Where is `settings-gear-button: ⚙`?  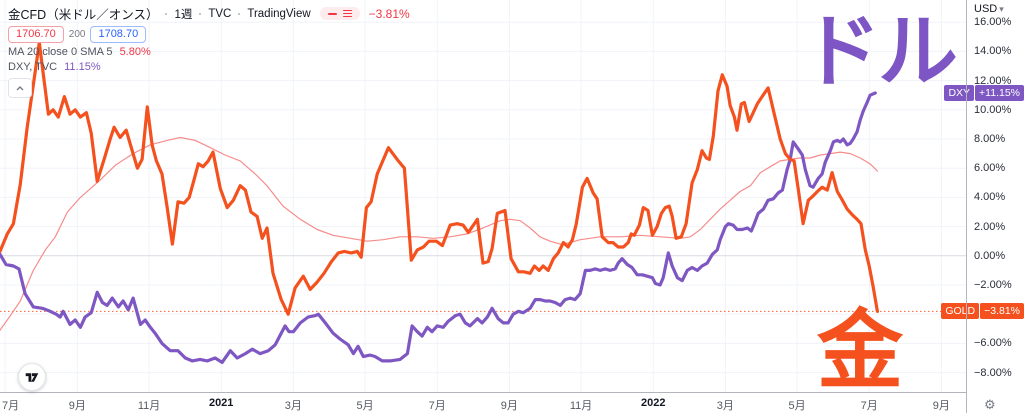
settings-gear-button: ⚙ is located at coordinates (990, 404).